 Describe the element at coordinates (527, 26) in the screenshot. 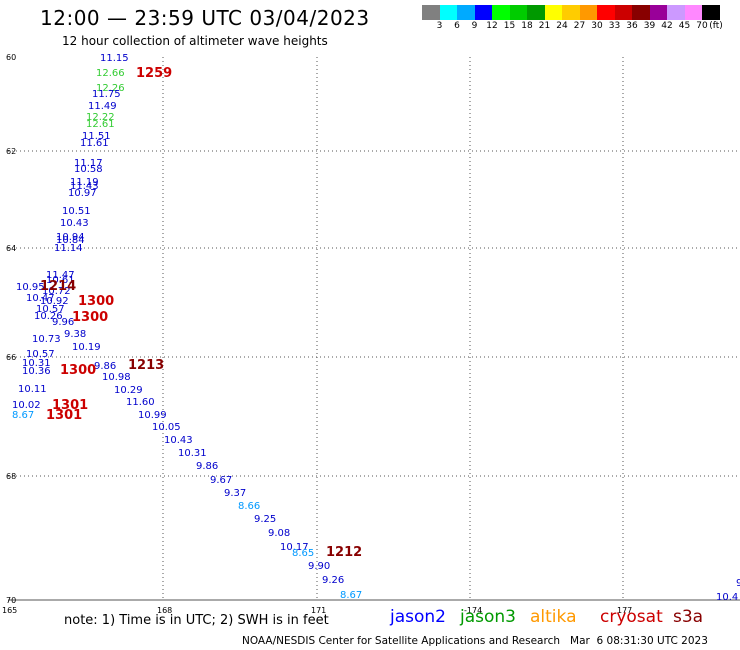

I see `legend-label: 18` at that location.